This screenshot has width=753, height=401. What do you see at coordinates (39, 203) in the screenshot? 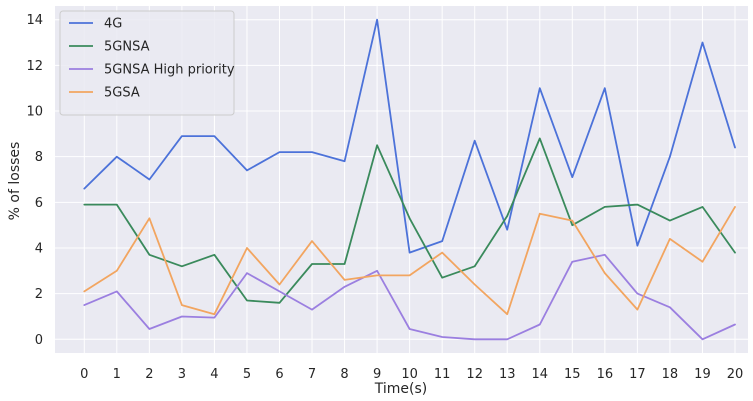
I see `y-tick-label: 6` at bounding box center [39, 203].